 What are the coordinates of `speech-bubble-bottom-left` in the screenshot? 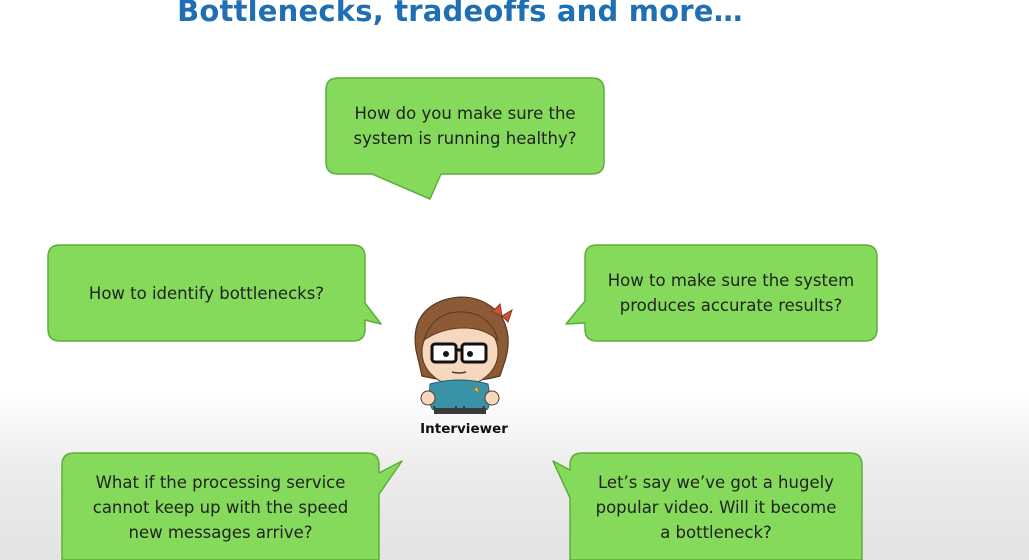 It's located at (232, 506).